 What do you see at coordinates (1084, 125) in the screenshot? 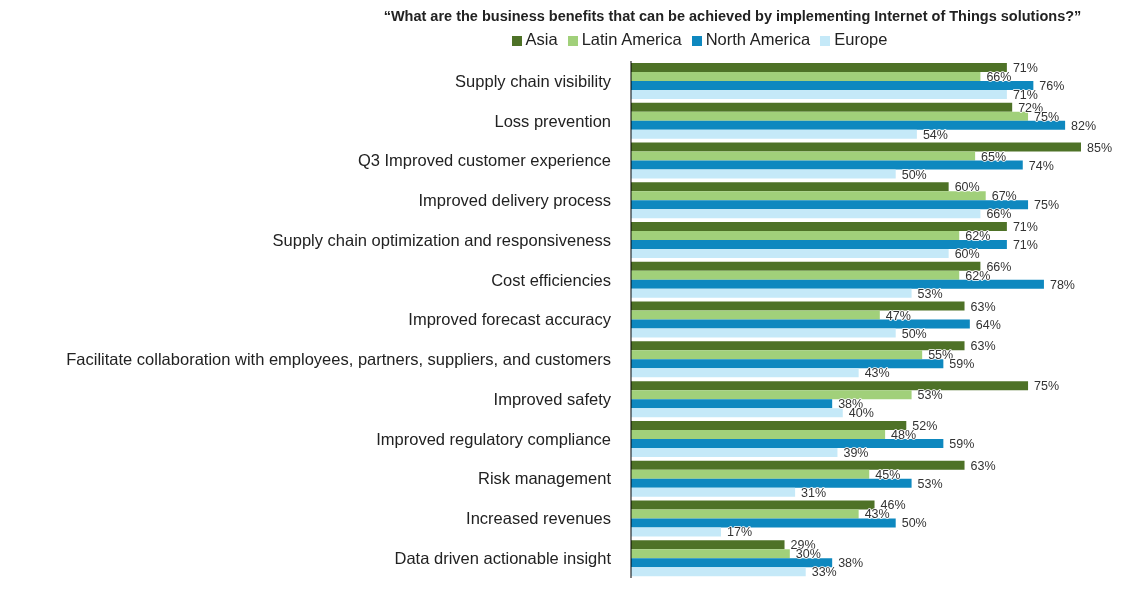
I see `data-label: 82%` at bounding box center [1084, 125].